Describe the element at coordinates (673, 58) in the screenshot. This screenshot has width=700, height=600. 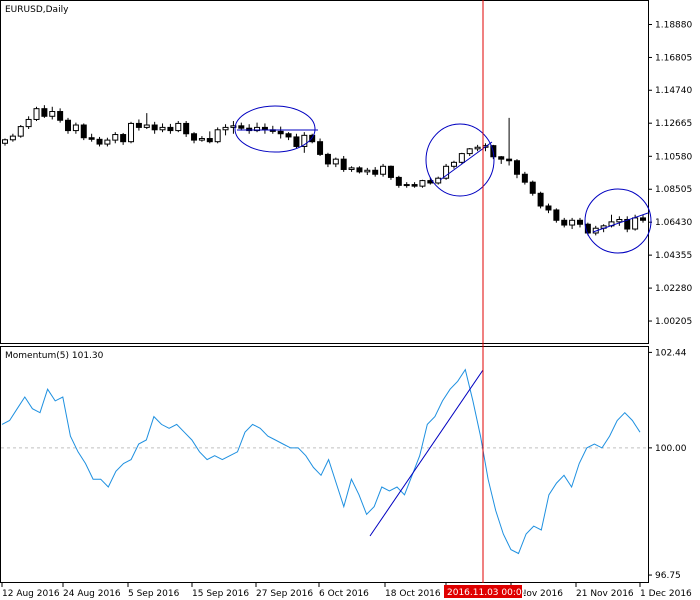
I see `price-y-tick-label: 1.16805` at that location.